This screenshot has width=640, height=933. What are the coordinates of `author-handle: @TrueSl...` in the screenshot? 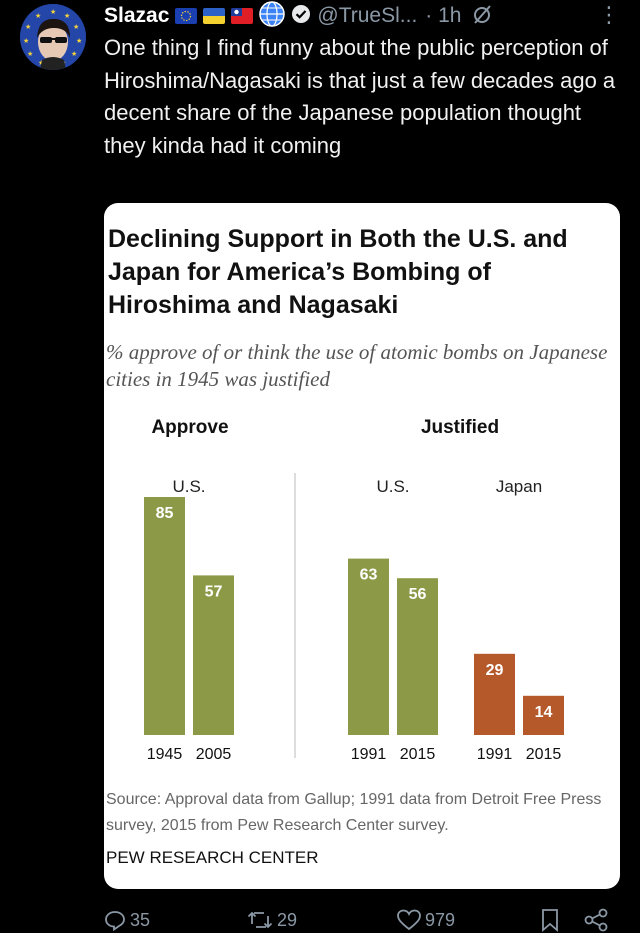 It's located at (367, 15).